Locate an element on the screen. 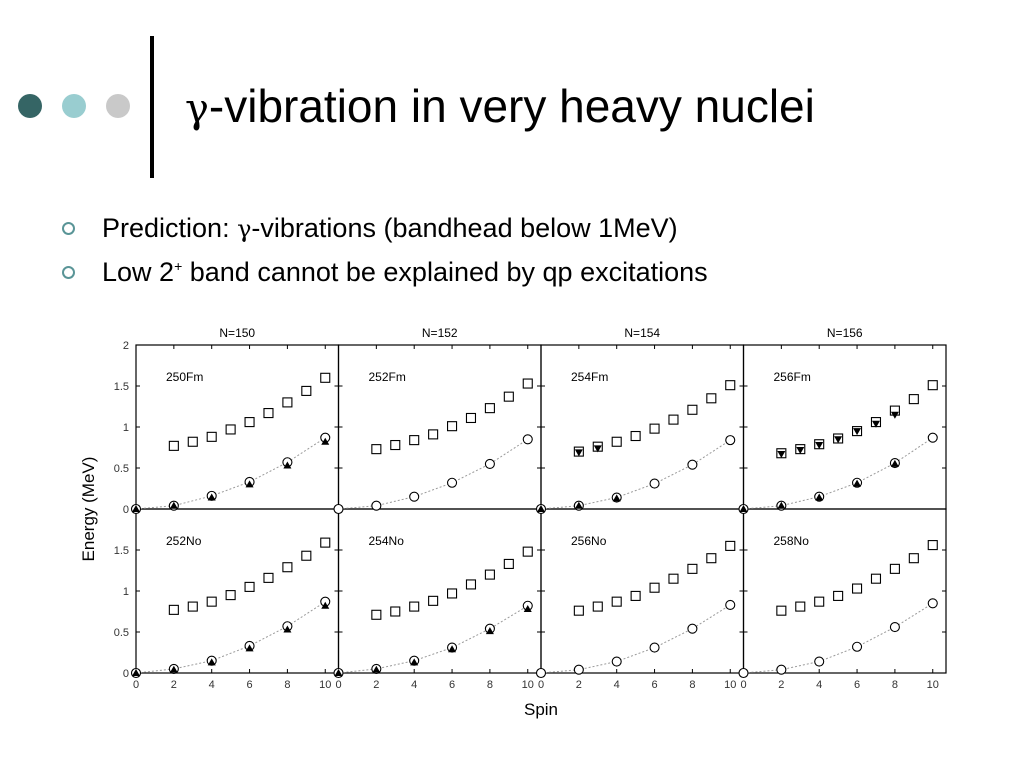 Image resolution: width=1024 pixels, height=768 pixels. slide-title: γ-vibration in very heavy nuclei is located at coordinates (500, 107).